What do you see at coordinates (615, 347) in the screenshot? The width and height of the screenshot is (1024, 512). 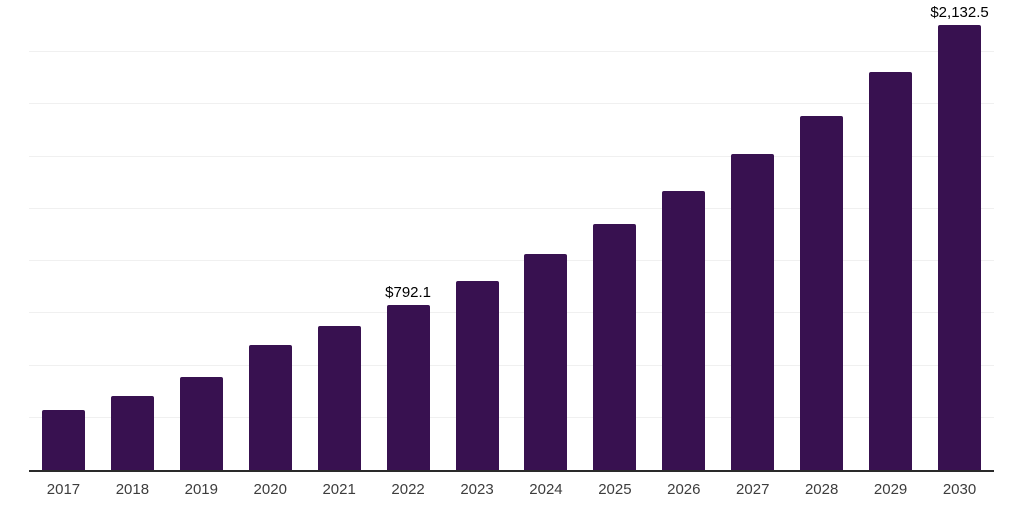 I see `bar-2025` at bounding box center [615, 347].